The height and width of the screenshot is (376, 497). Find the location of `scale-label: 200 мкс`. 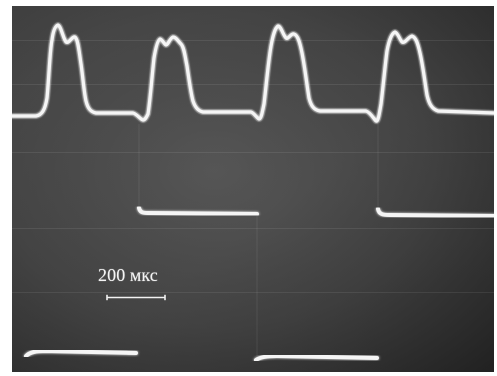

scale-label: 200 мкс is located at coordinates (128, 275).